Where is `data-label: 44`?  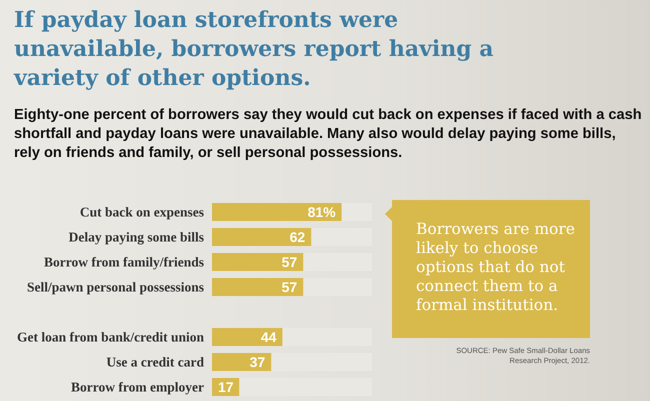
data-label: 44 is located at coordinates (268, 337).